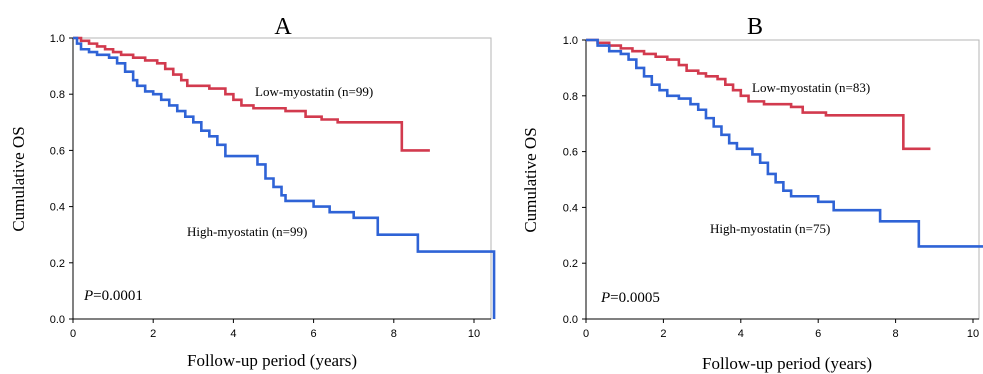 The width and height of the screenshot is (983, 374). What do you see at coordinates (57, 264) in the screenshot?
I see `panel-a-y-tick-label: 0.2` at bounding box center [57, 264].